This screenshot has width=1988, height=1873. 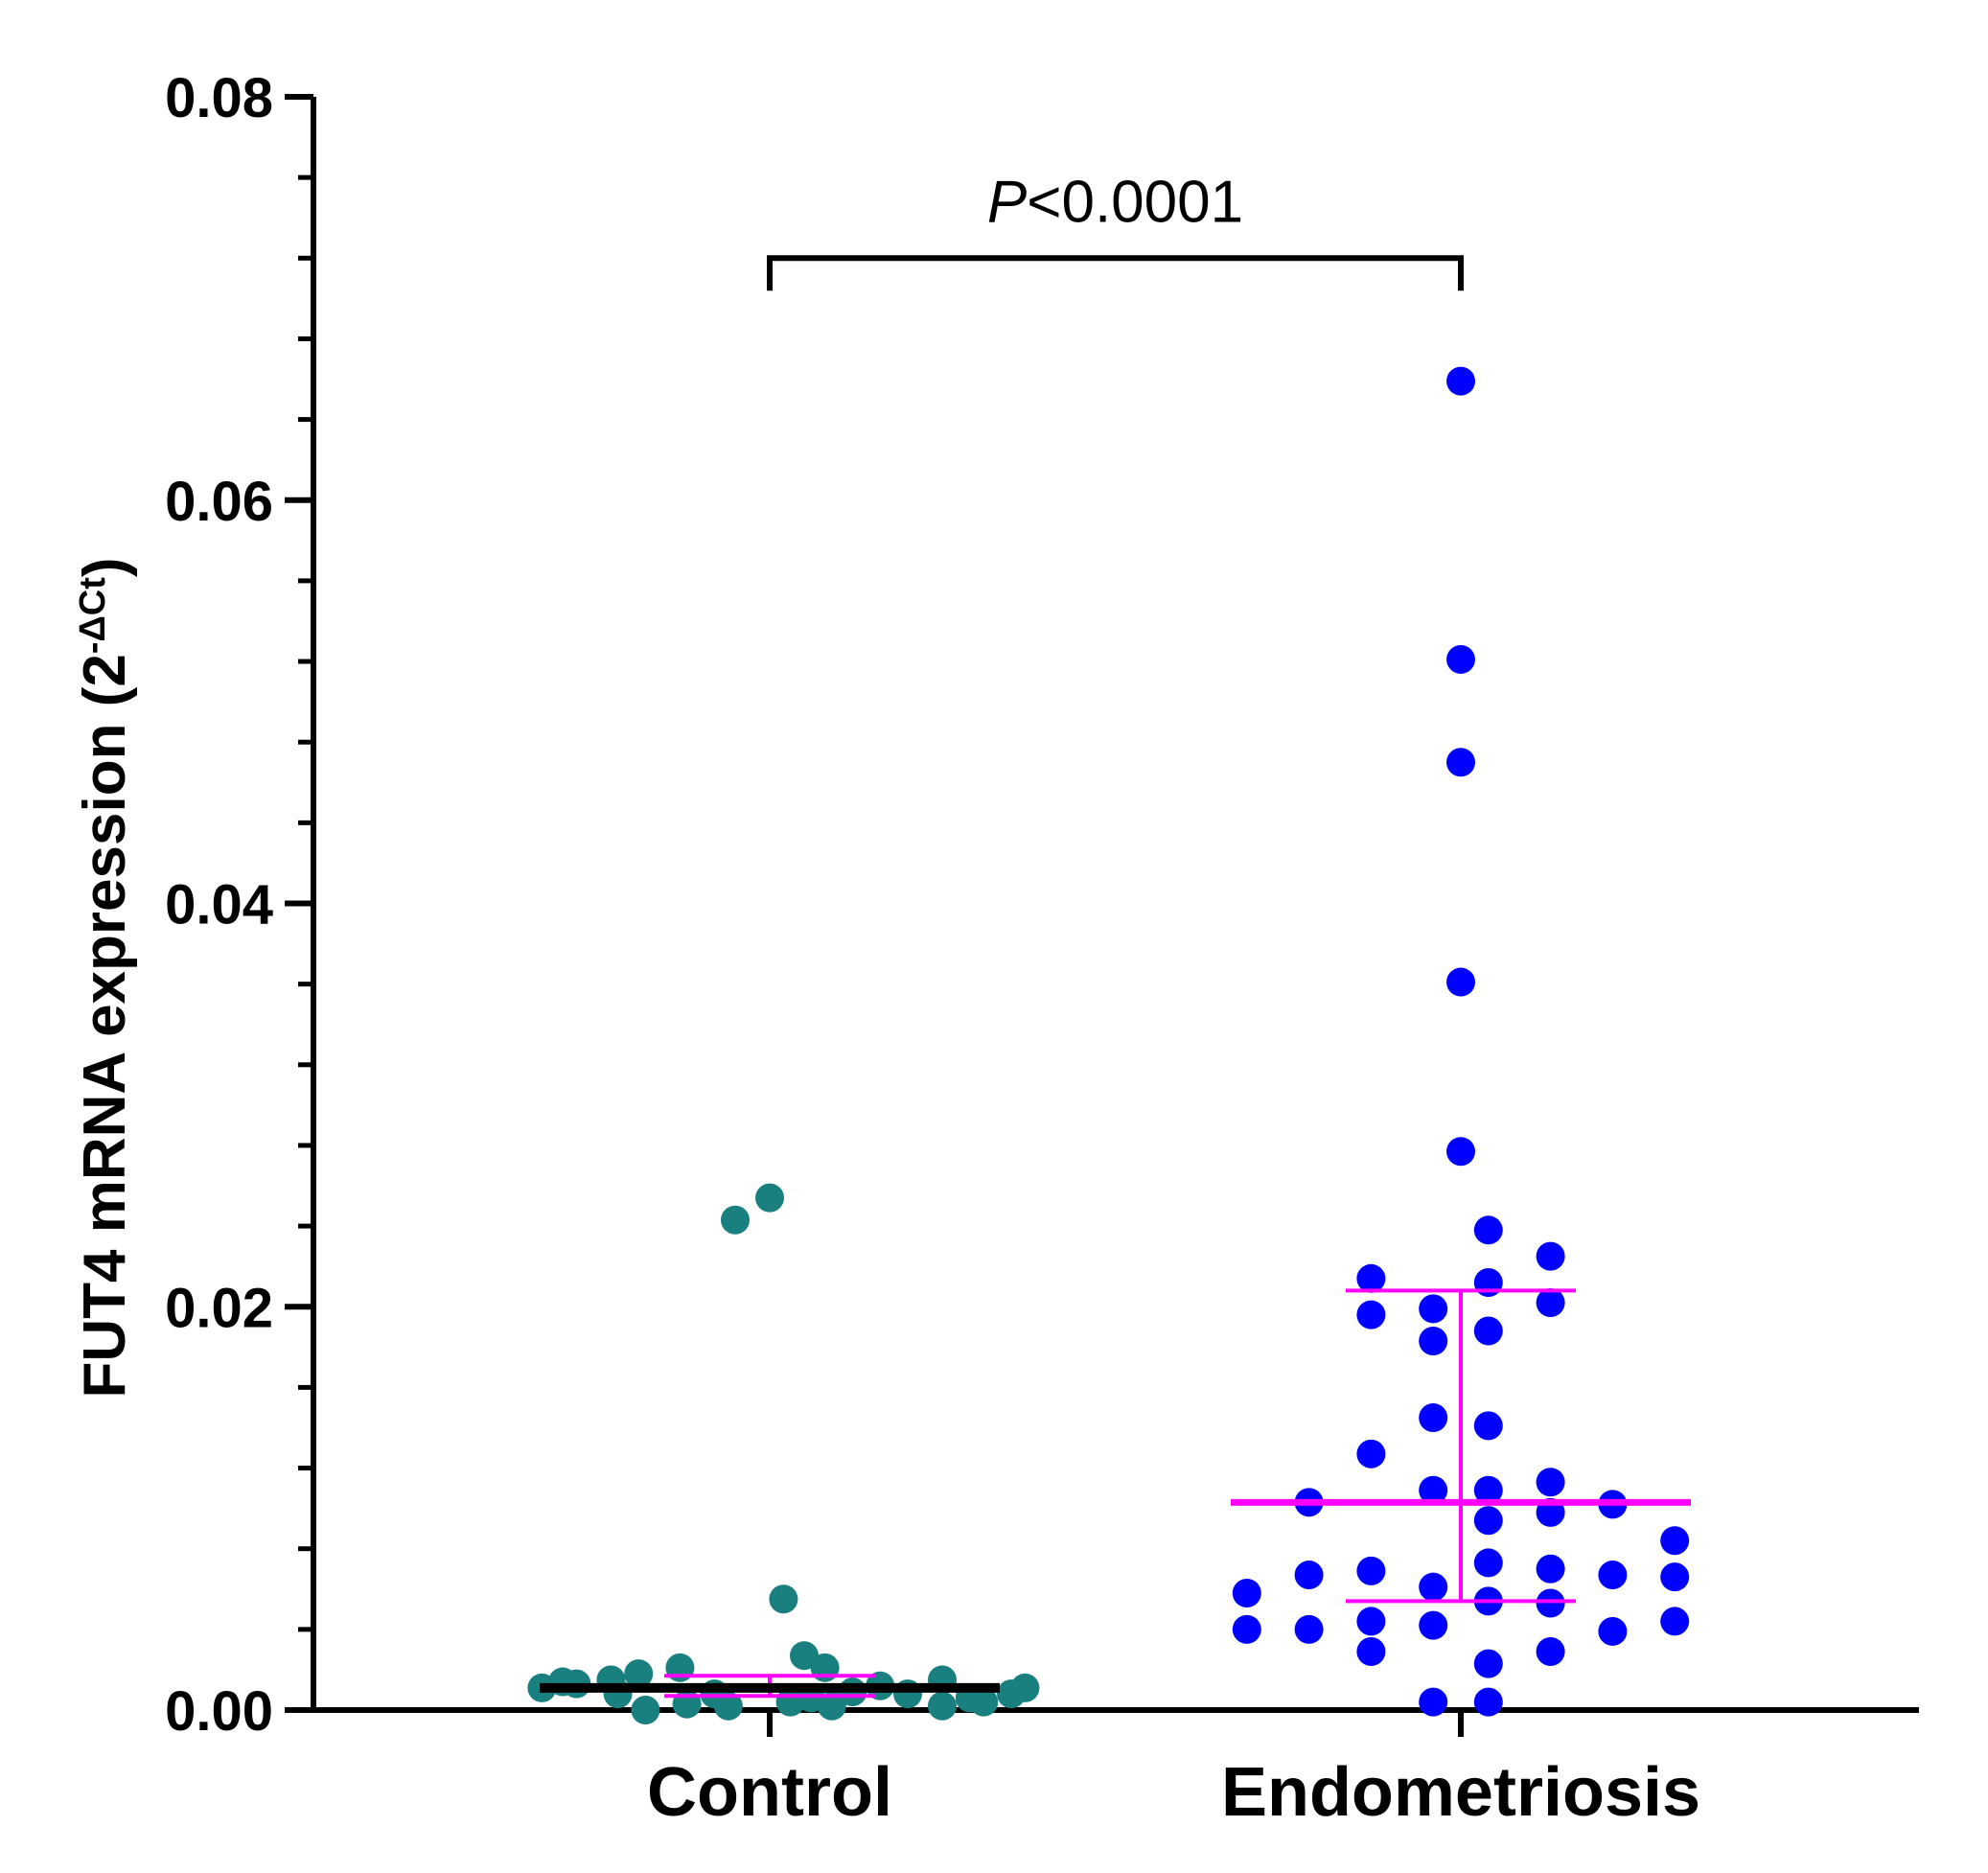 I want to click on y-axis-title-superscript: -ΔCt, so click(x=93, y=615).